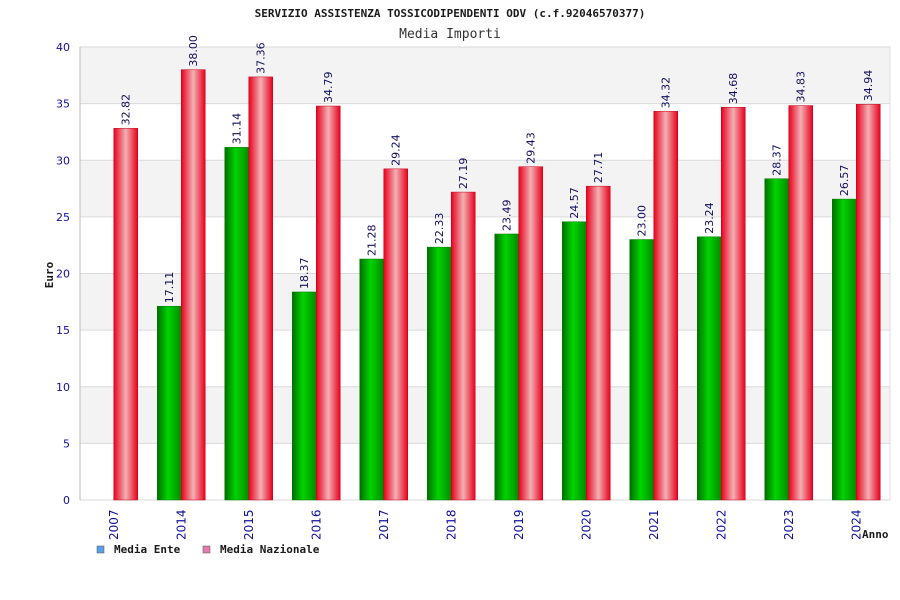 The image size is (900, 600). Describe the element at coordinates (450, 34) in the screenshot. I see `chart-subtitle: Media Importi` at that location.